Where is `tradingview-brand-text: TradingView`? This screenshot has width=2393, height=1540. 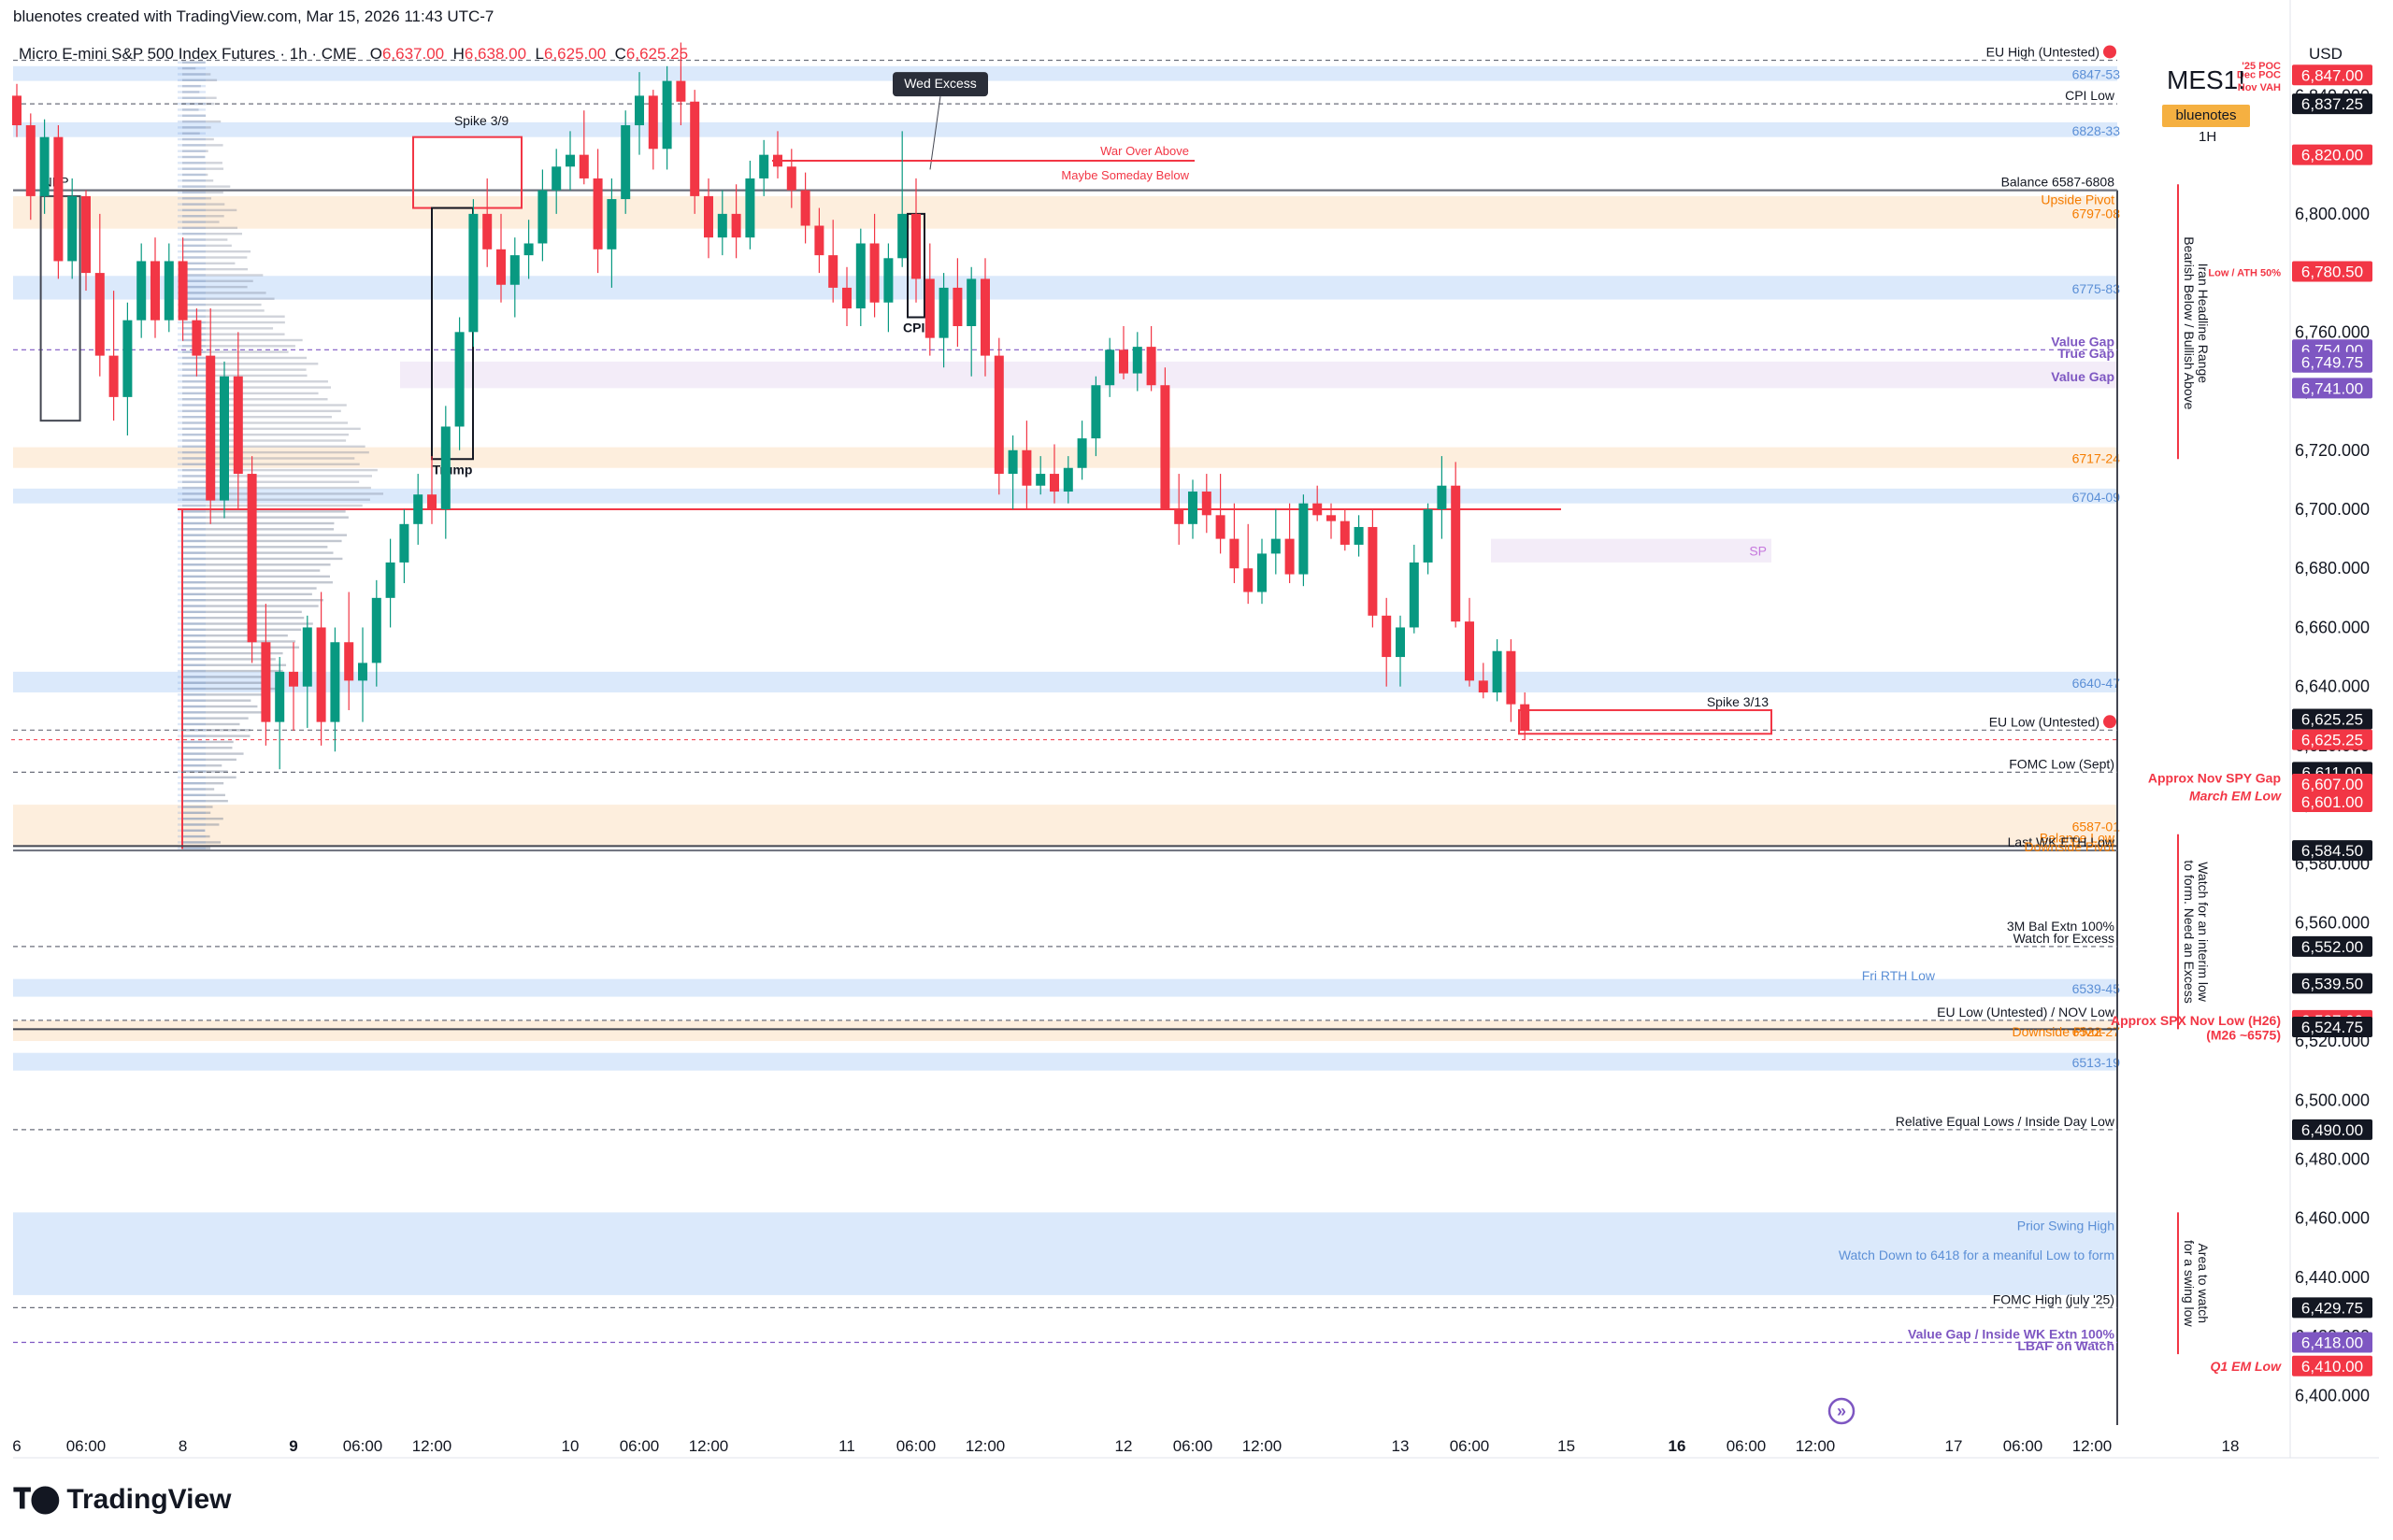
tradingview-brand-text: TradingView is located at coordinates (149, 1499).